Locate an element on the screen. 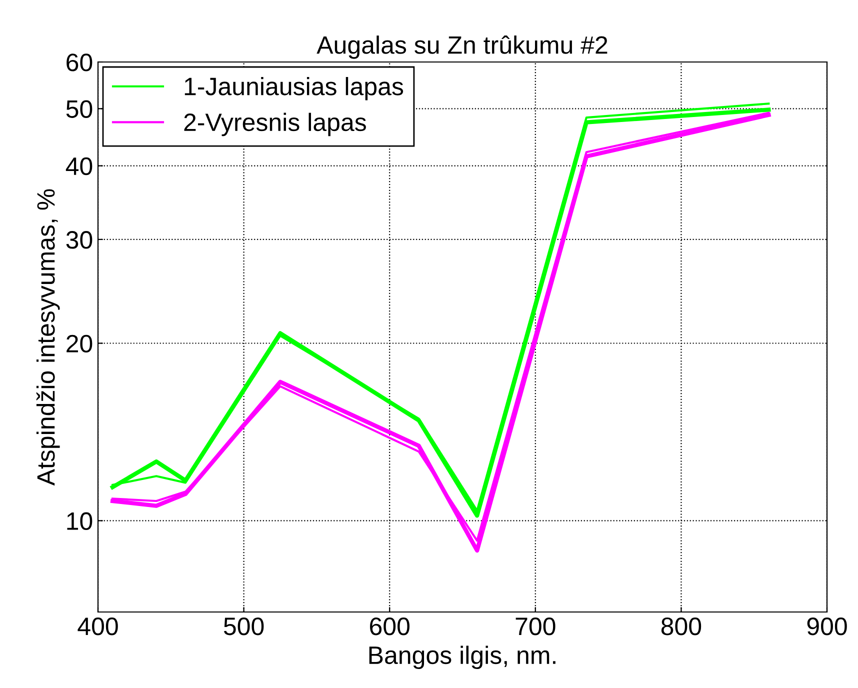 The width and height of the screenshot is (858, 688). x-tick-label: 500 is located at coordinates (244, 627).